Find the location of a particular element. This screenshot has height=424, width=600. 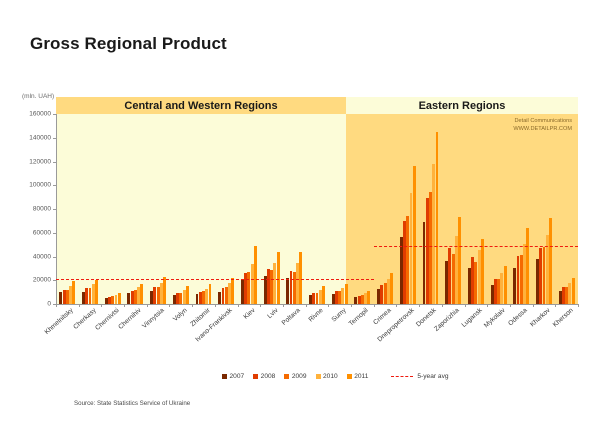

legend-item: 2010 is located at coordinates (326, 376).